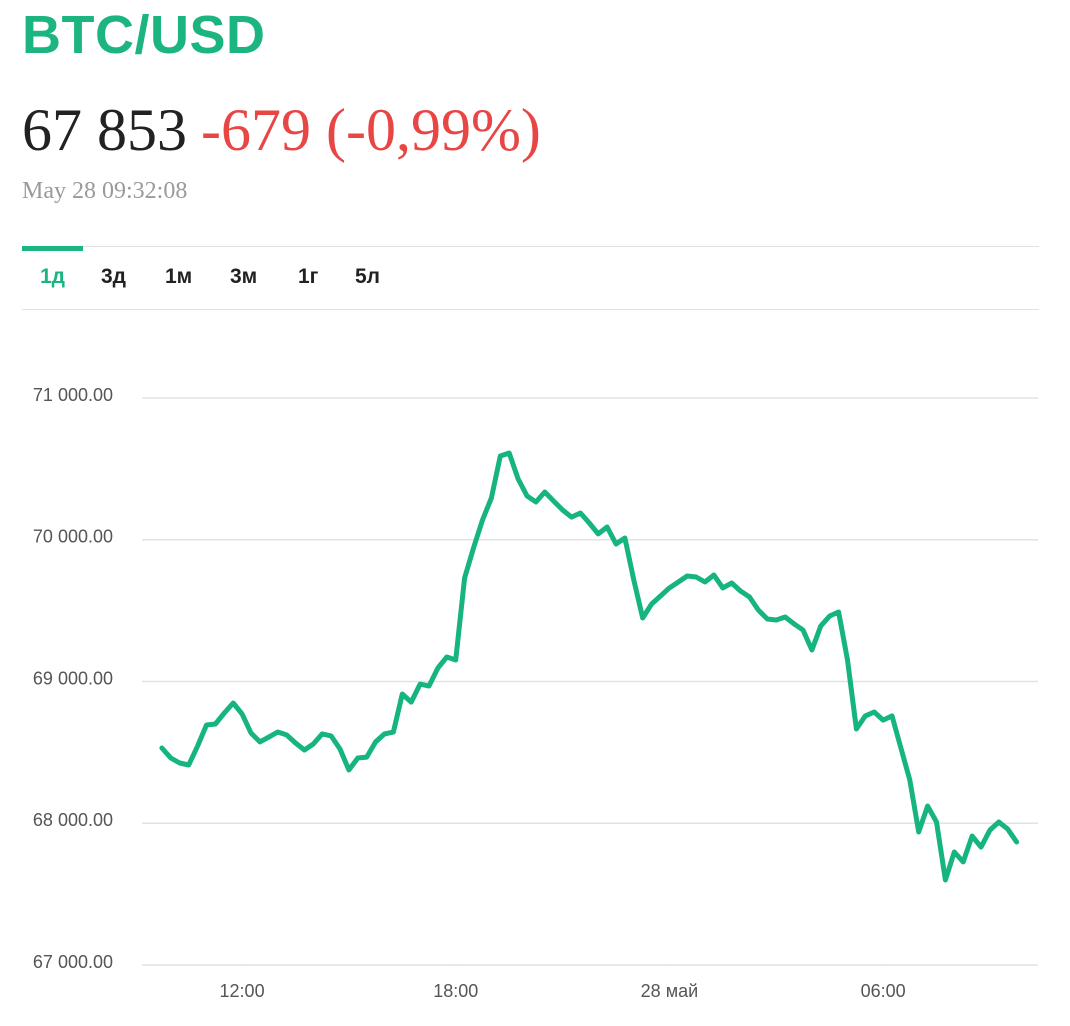 The image size is (1070, 1026). I want to click on tab: 1д, so click(52, 267).